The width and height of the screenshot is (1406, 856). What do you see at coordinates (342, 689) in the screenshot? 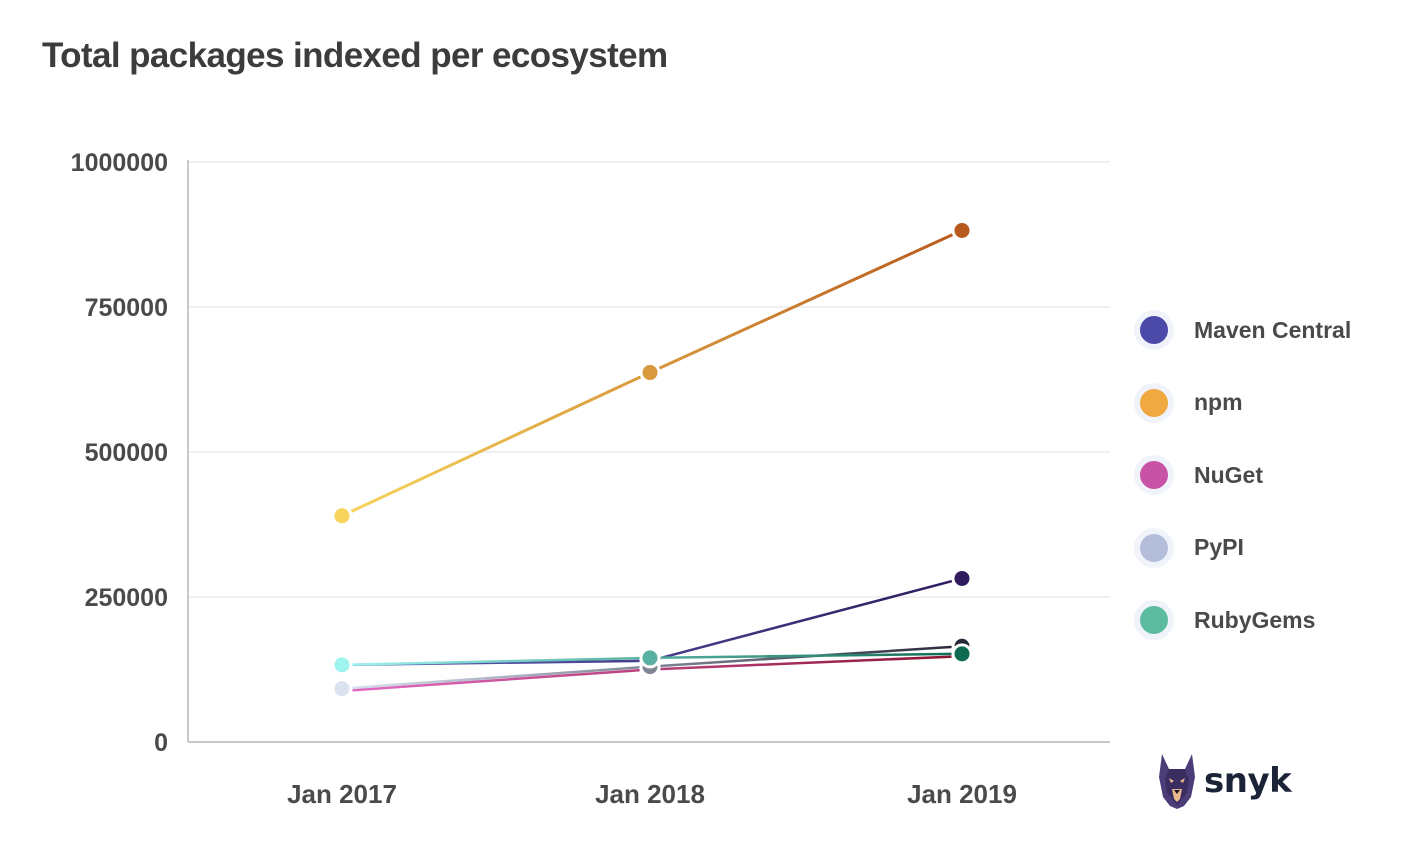
I see `data-point-pypi` at bounding box center [342, 689].